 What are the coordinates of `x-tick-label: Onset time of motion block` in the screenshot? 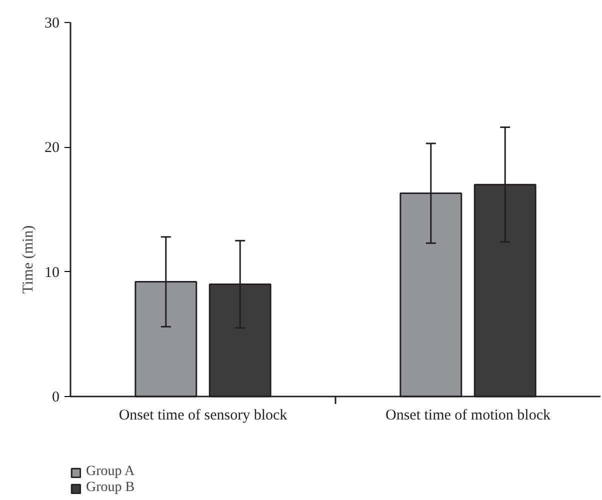 It's located at (468, 416).